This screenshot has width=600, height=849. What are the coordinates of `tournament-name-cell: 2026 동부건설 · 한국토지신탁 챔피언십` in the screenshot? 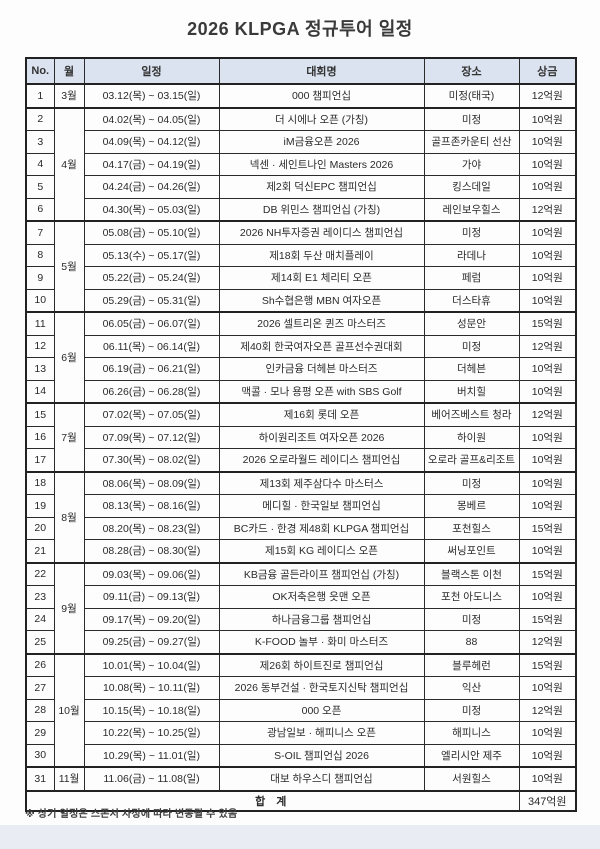 It's located at (321, 688).